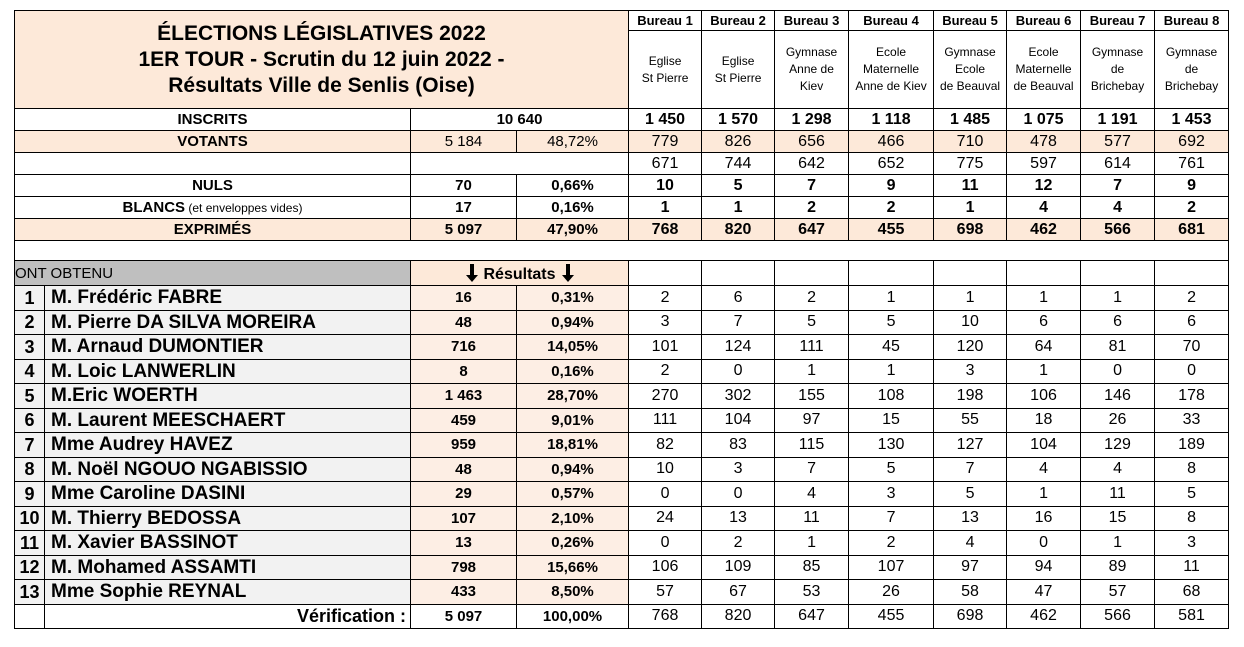 The image size is (1244, 647). I want to click on bureau-value: 101, so click(665, 347).